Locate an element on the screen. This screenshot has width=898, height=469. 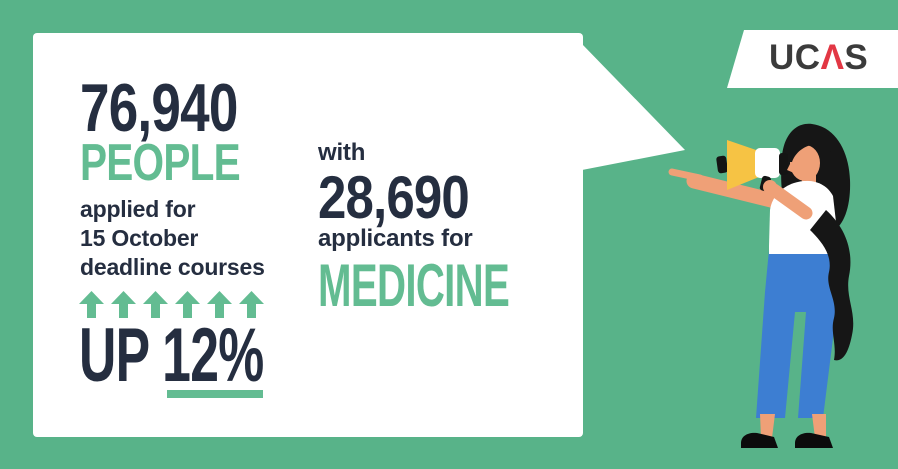
nose is located at coordinates (790, 166).